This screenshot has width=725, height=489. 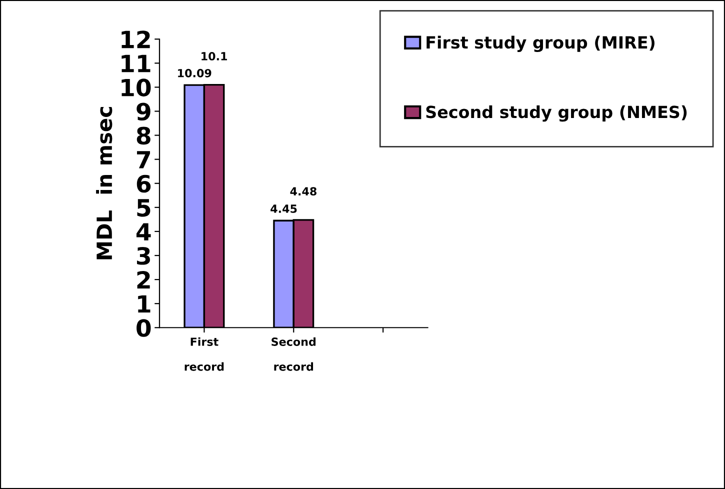 I want to click on y-tick-label: 7, so click(x=143, y=159).